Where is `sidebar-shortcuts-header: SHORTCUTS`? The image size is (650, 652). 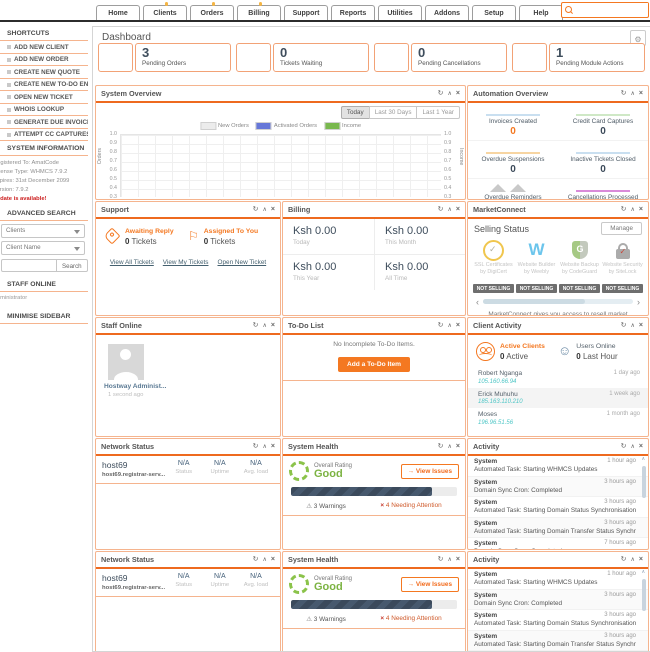 sidebar-shortcuts-header: SHORTCUTS is located at coordinates (44, 33).